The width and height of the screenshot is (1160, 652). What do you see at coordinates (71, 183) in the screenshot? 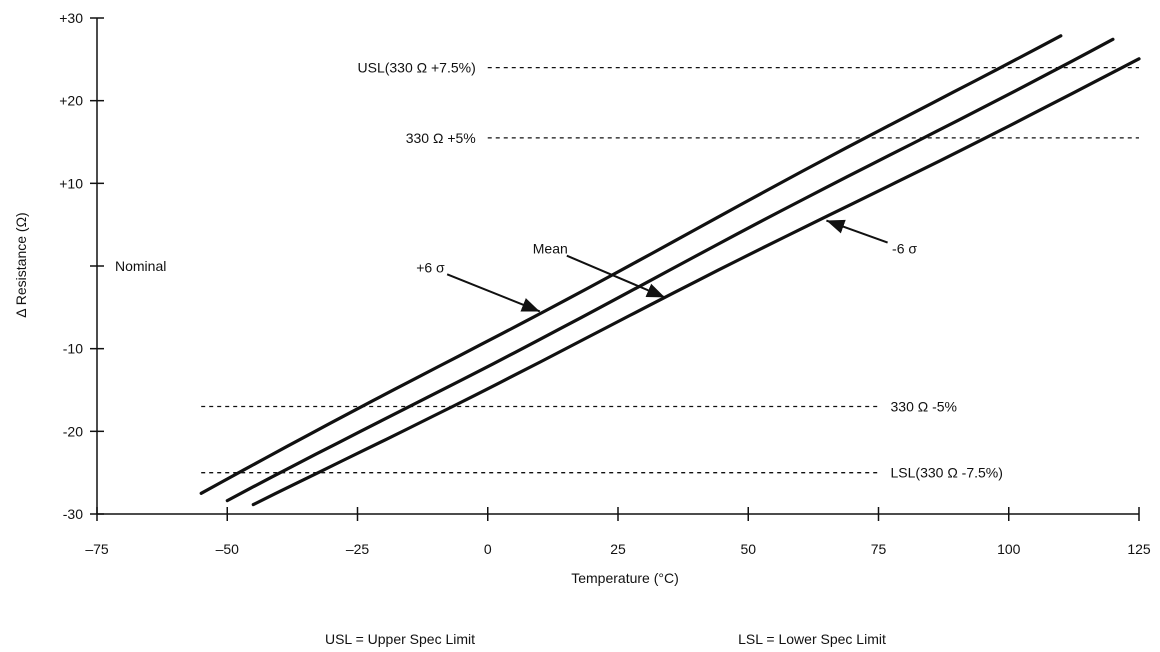
I see `y-tick-label: +10` at bounding box center [71, 183].